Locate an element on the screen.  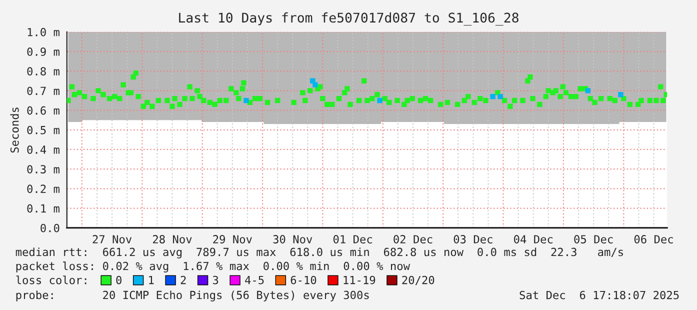
y-tick-label: 0.7 m is located at coordinates (43, 91).